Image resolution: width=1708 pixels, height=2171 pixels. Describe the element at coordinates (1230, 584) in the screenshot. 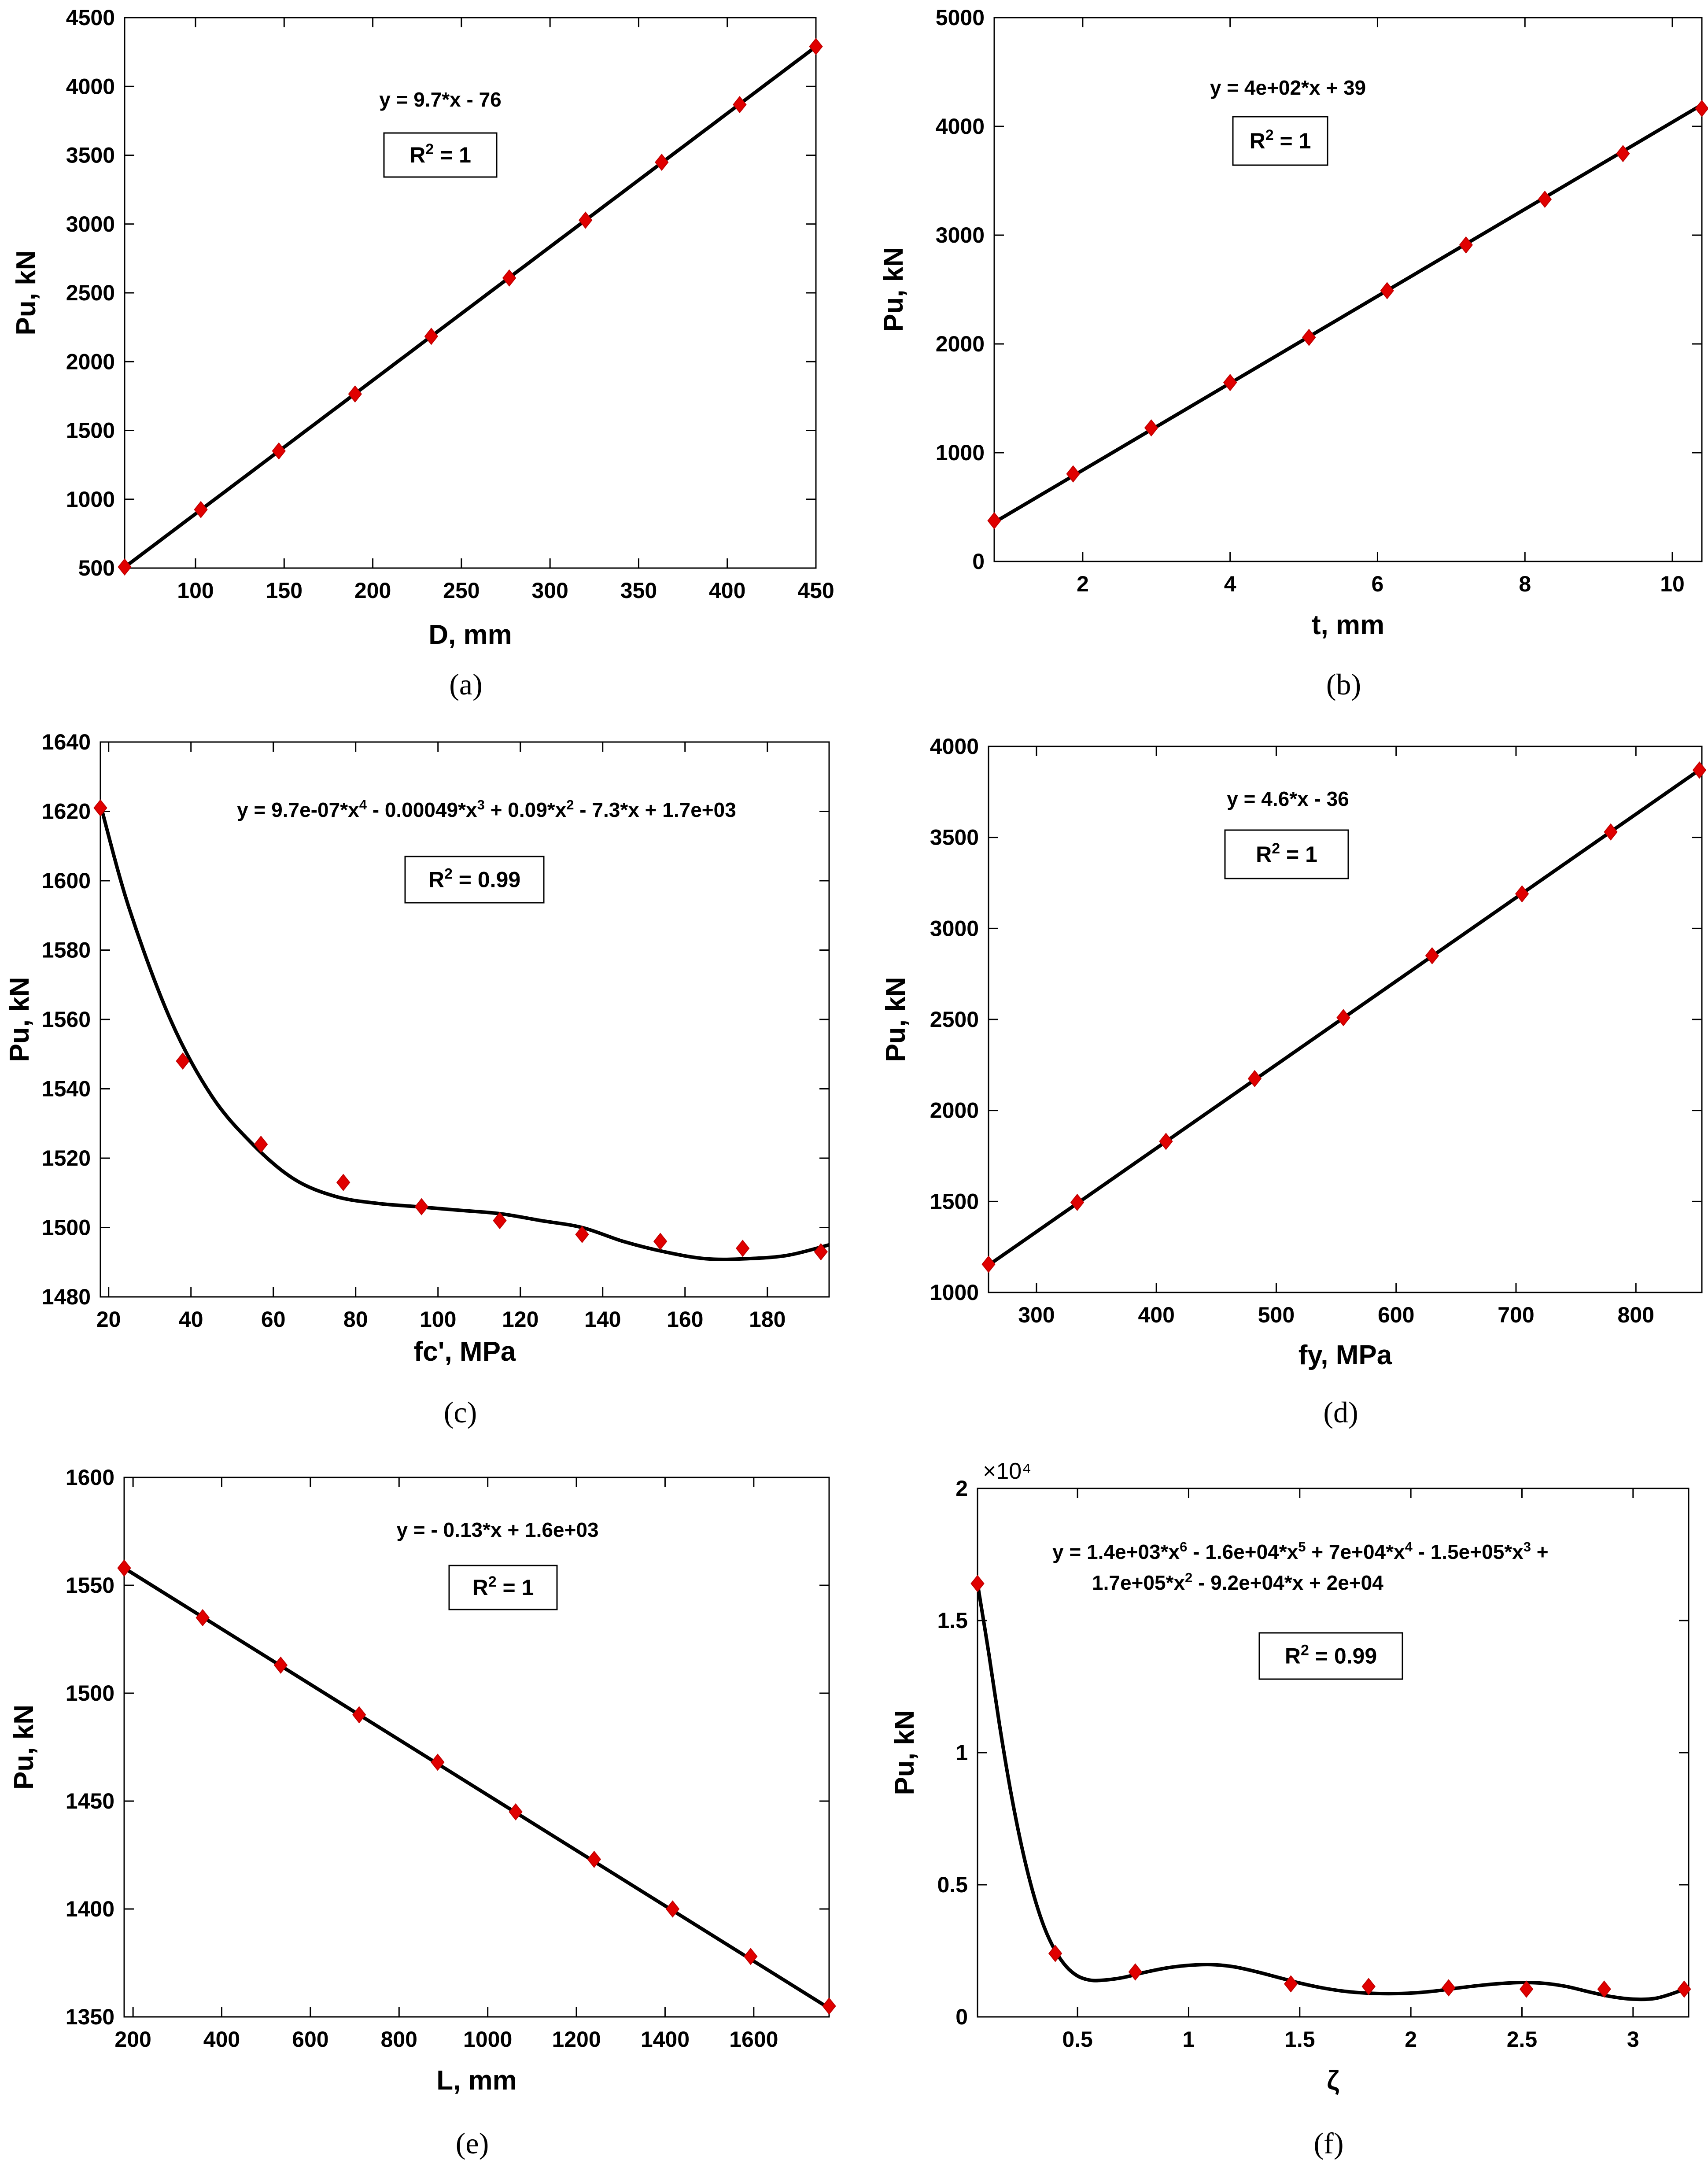

I see `x-tick-label: 4` at that location.